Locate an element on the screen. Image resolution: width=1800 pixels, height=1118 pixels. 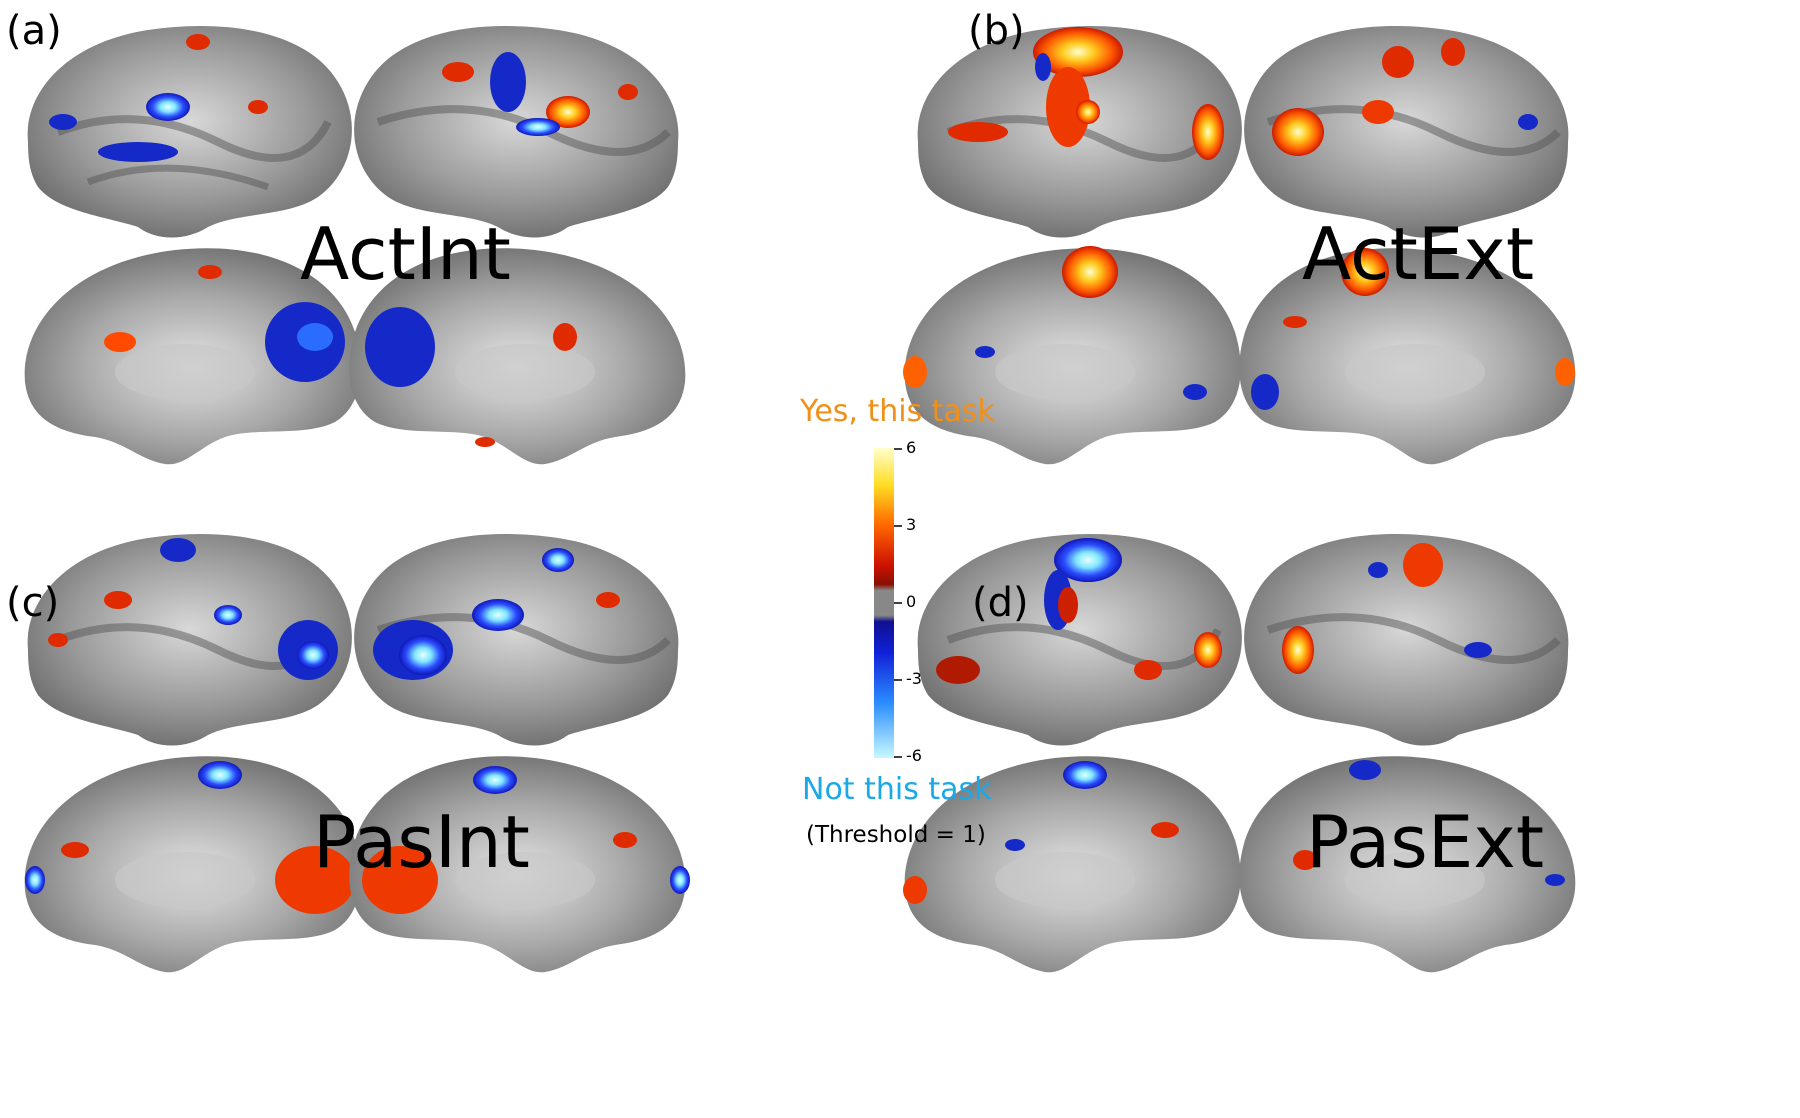
panel-title-actint: ActInt is located at coordinates (405, 254).